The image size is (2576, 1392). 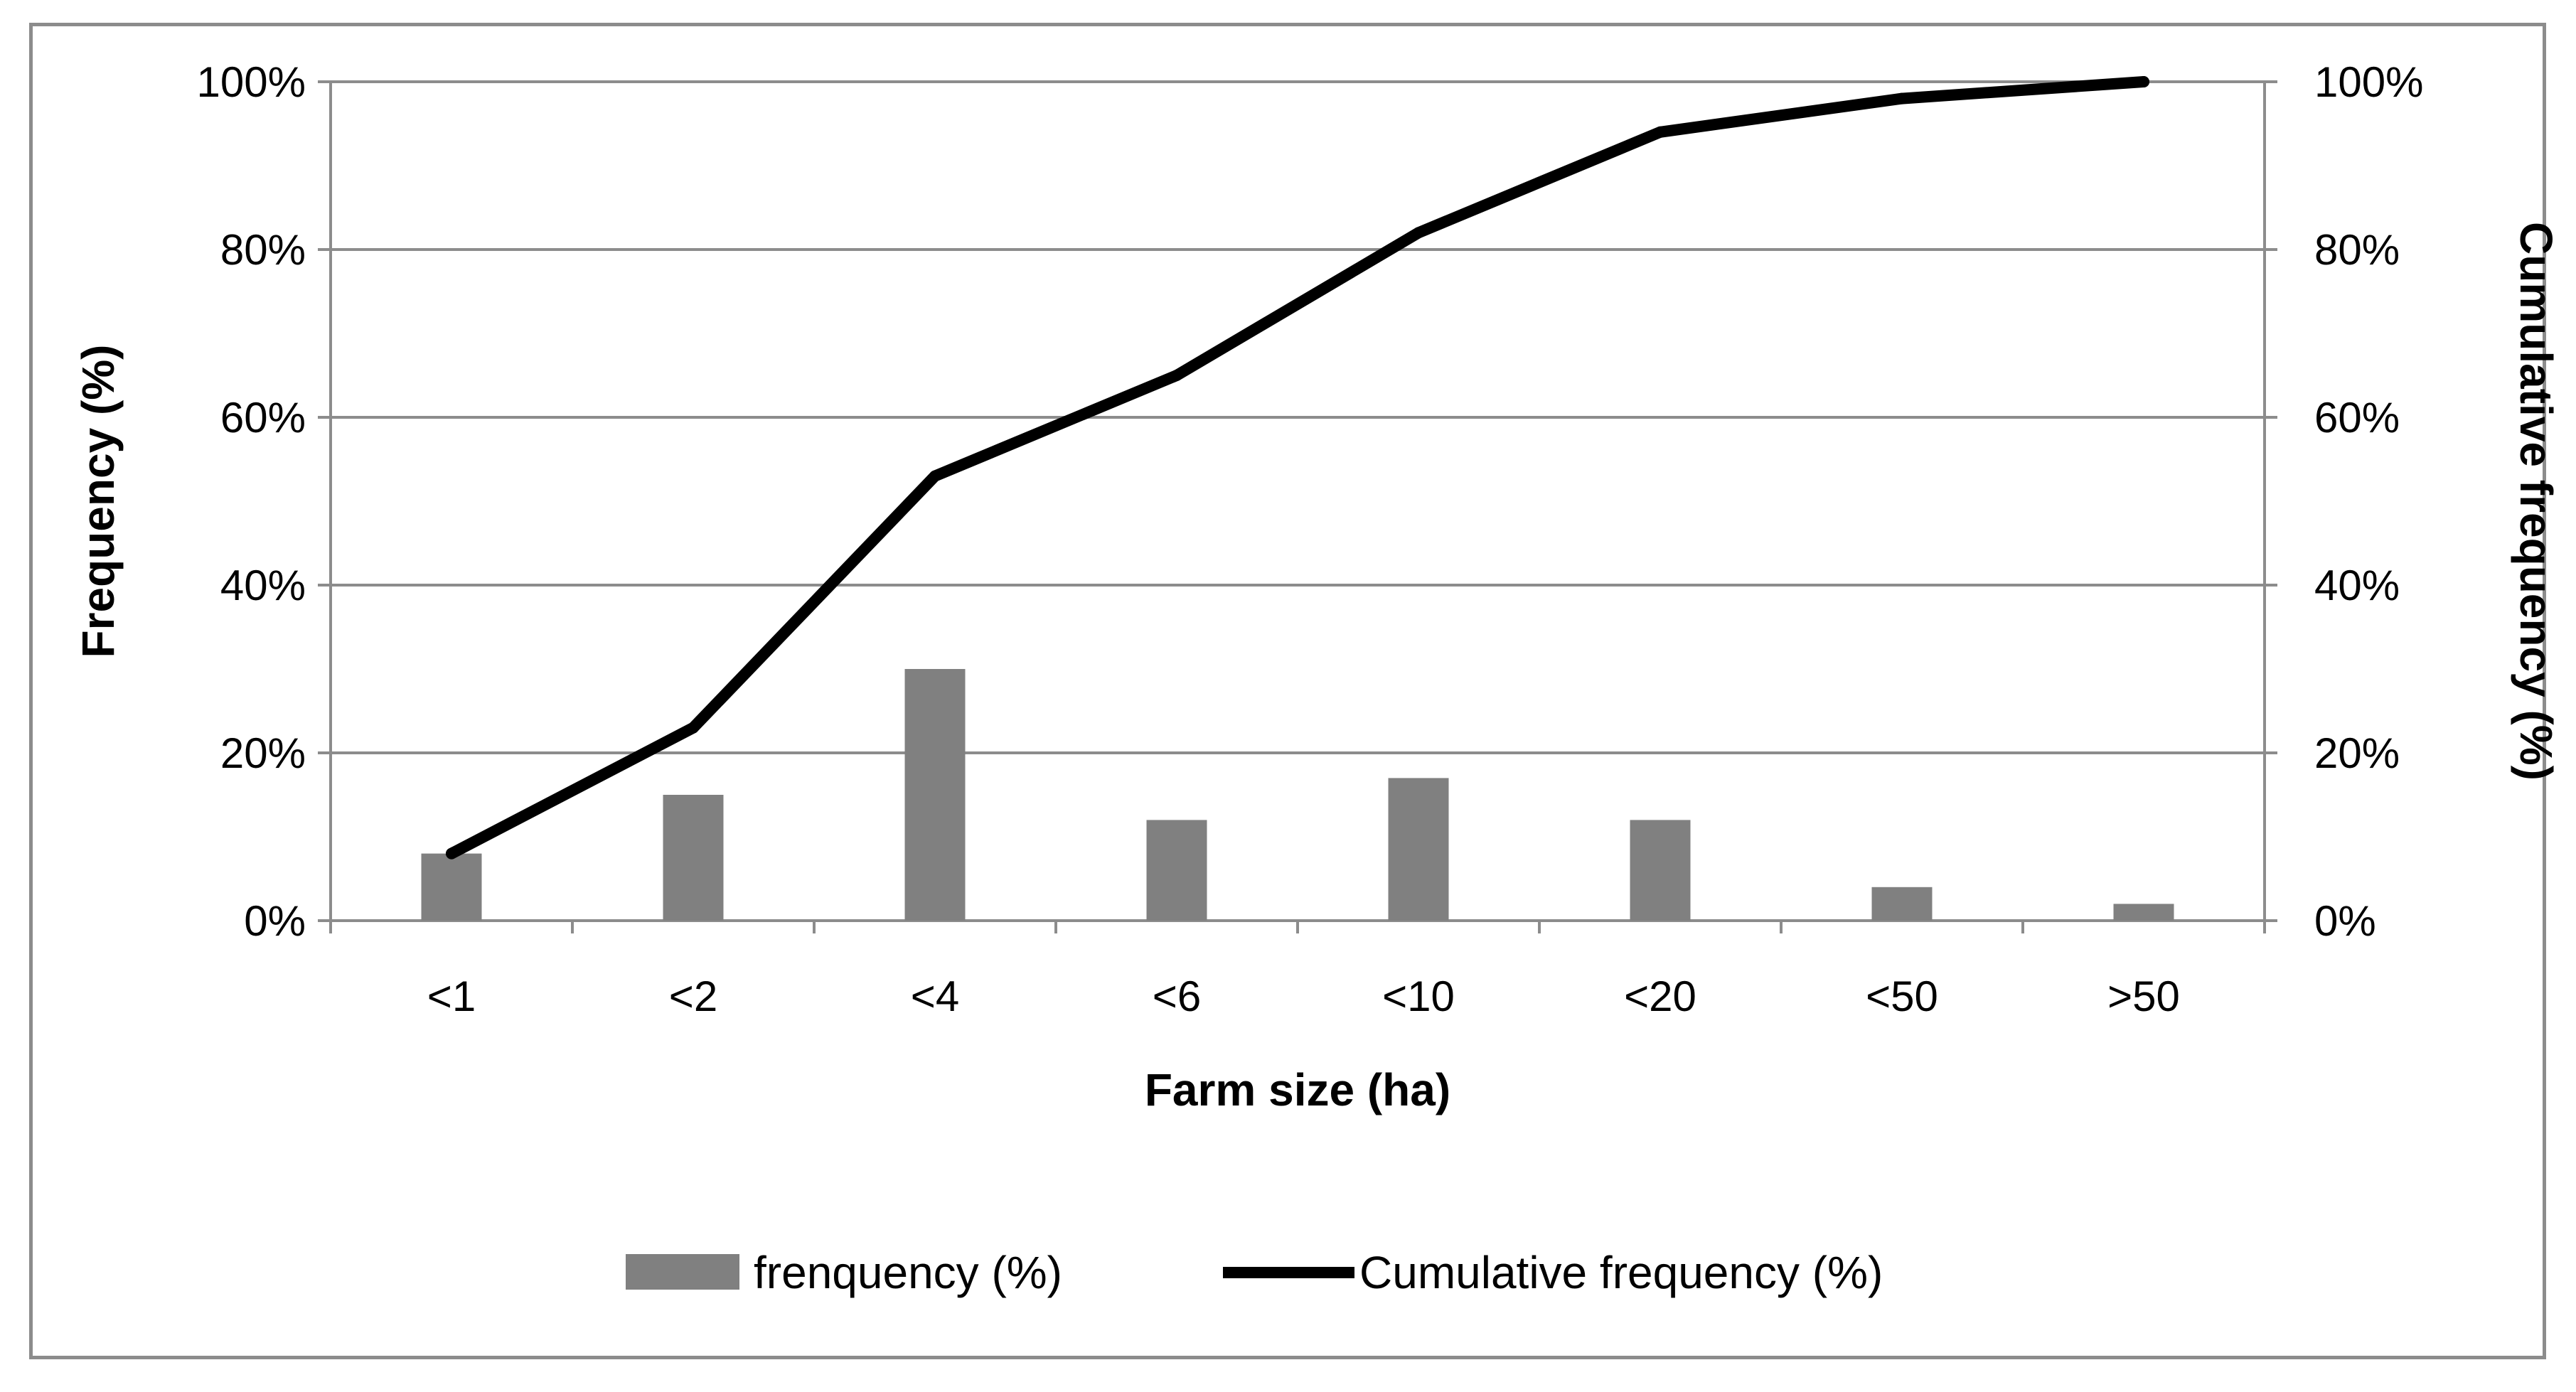 I want to click on y2-axis-title: Cumulative frequency (%), so click(x=2536, y=501).